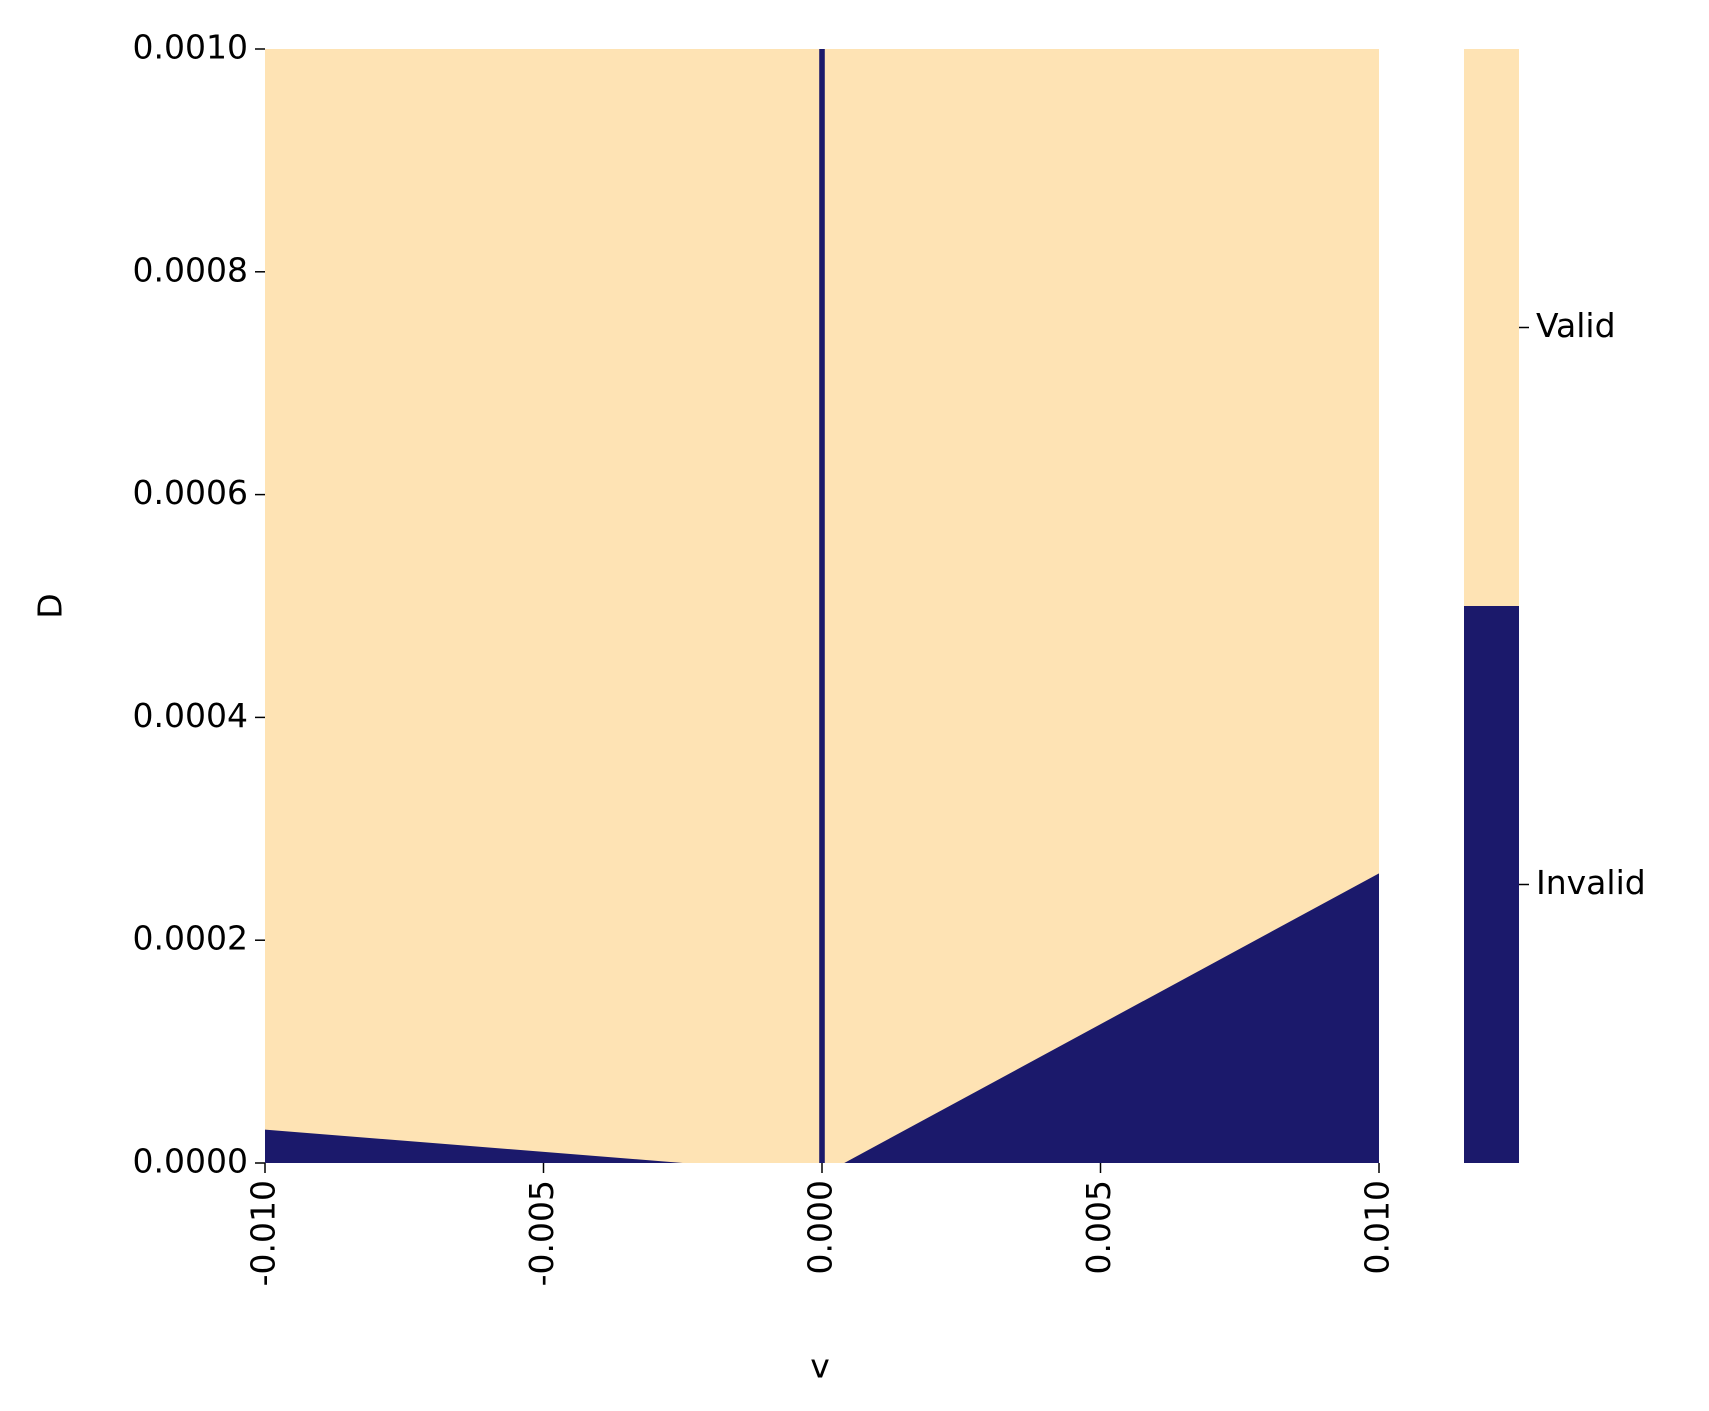 This screenshot has width=1709, height=1411. I want to click on x-tick-label: -0.010, so click(263, 1233).